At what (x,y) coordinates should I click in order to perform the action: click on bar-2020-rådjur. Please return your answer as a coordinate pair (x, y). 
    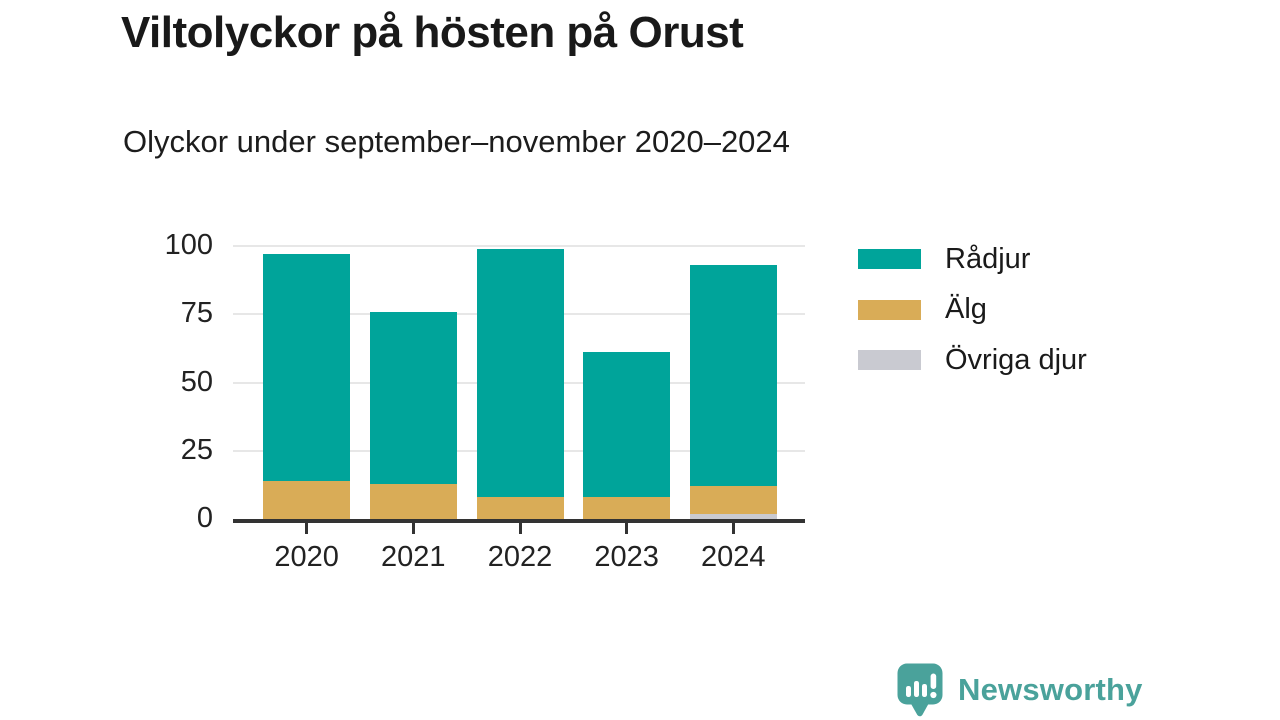
    Looking at the image, I should click on (307, 367).